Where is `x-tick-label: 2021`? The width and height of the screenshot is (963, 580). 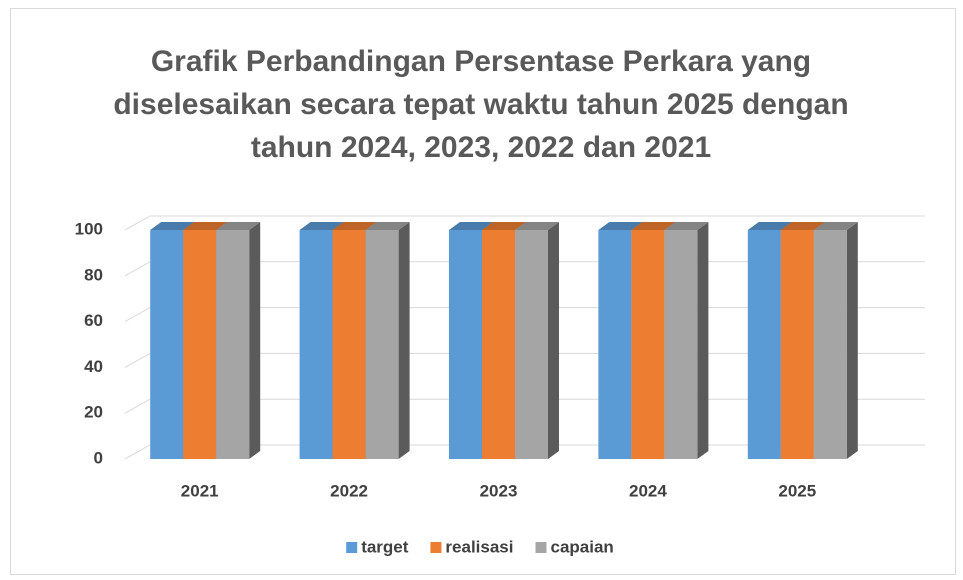
x-tick-label: 2021 is located at coordinates (200, 490).